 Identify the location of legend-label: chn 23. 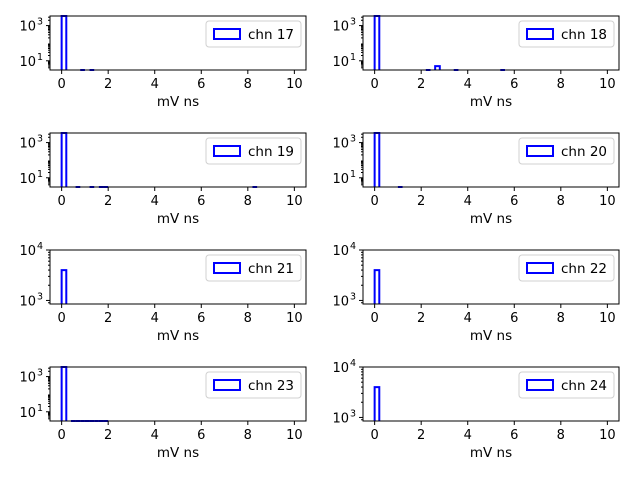
(271, 386).